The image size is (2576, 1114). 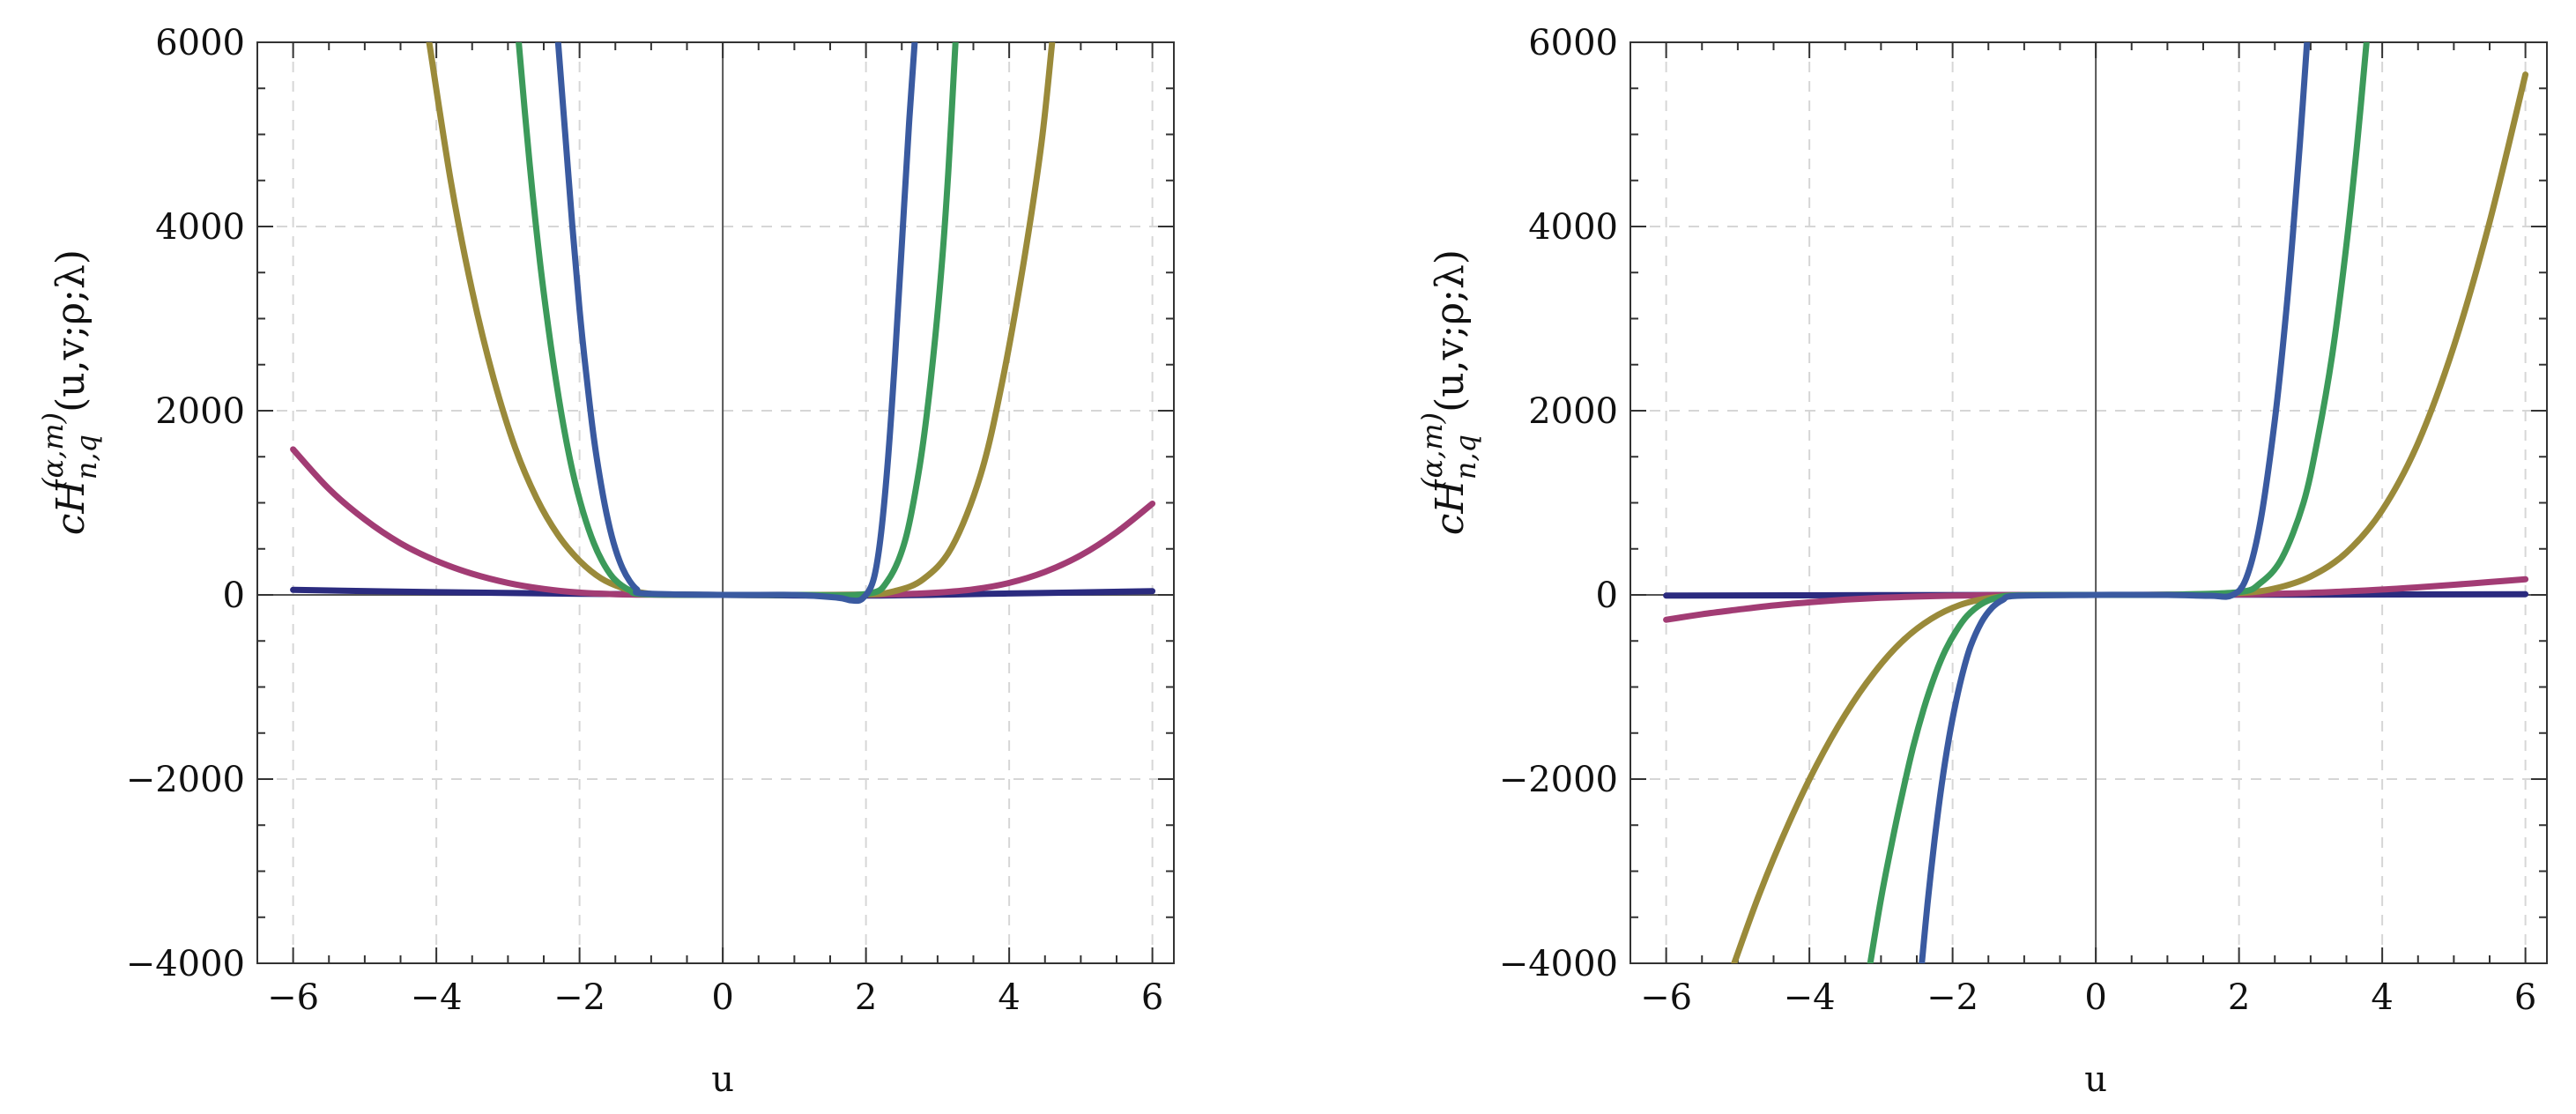 What do you see at coordinates (2095, 1079) in the screenshot?
I see `p1-x-axis-title: u` at bounding box center [2095, 1079].